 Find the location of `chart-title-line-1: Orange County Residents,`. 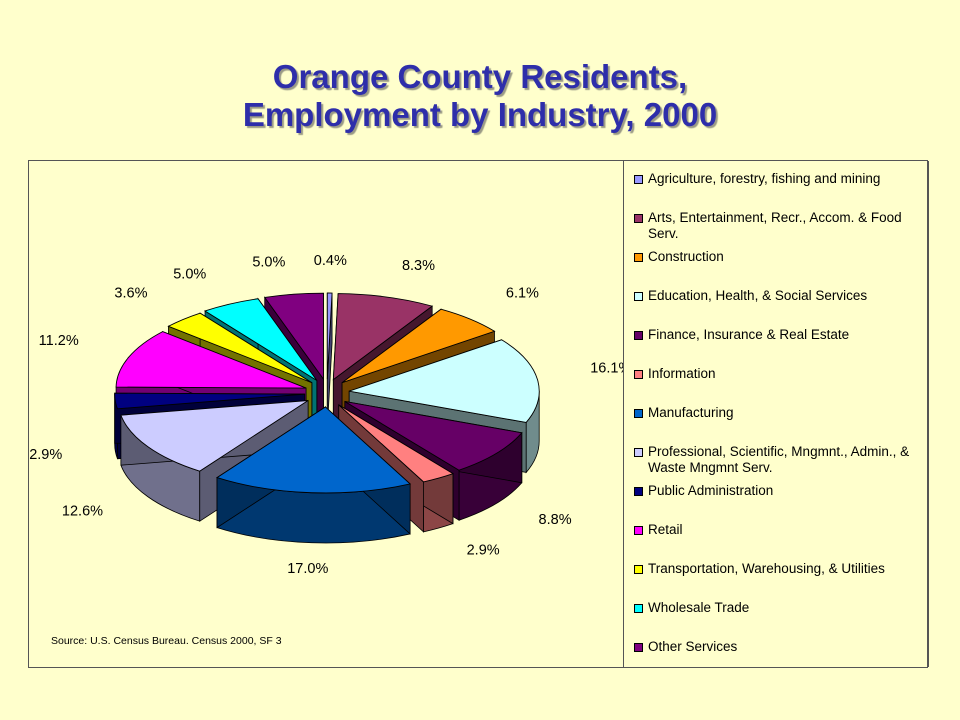

chart-title-line-1: Orange County Residents, is located at coordinates (480, 76).